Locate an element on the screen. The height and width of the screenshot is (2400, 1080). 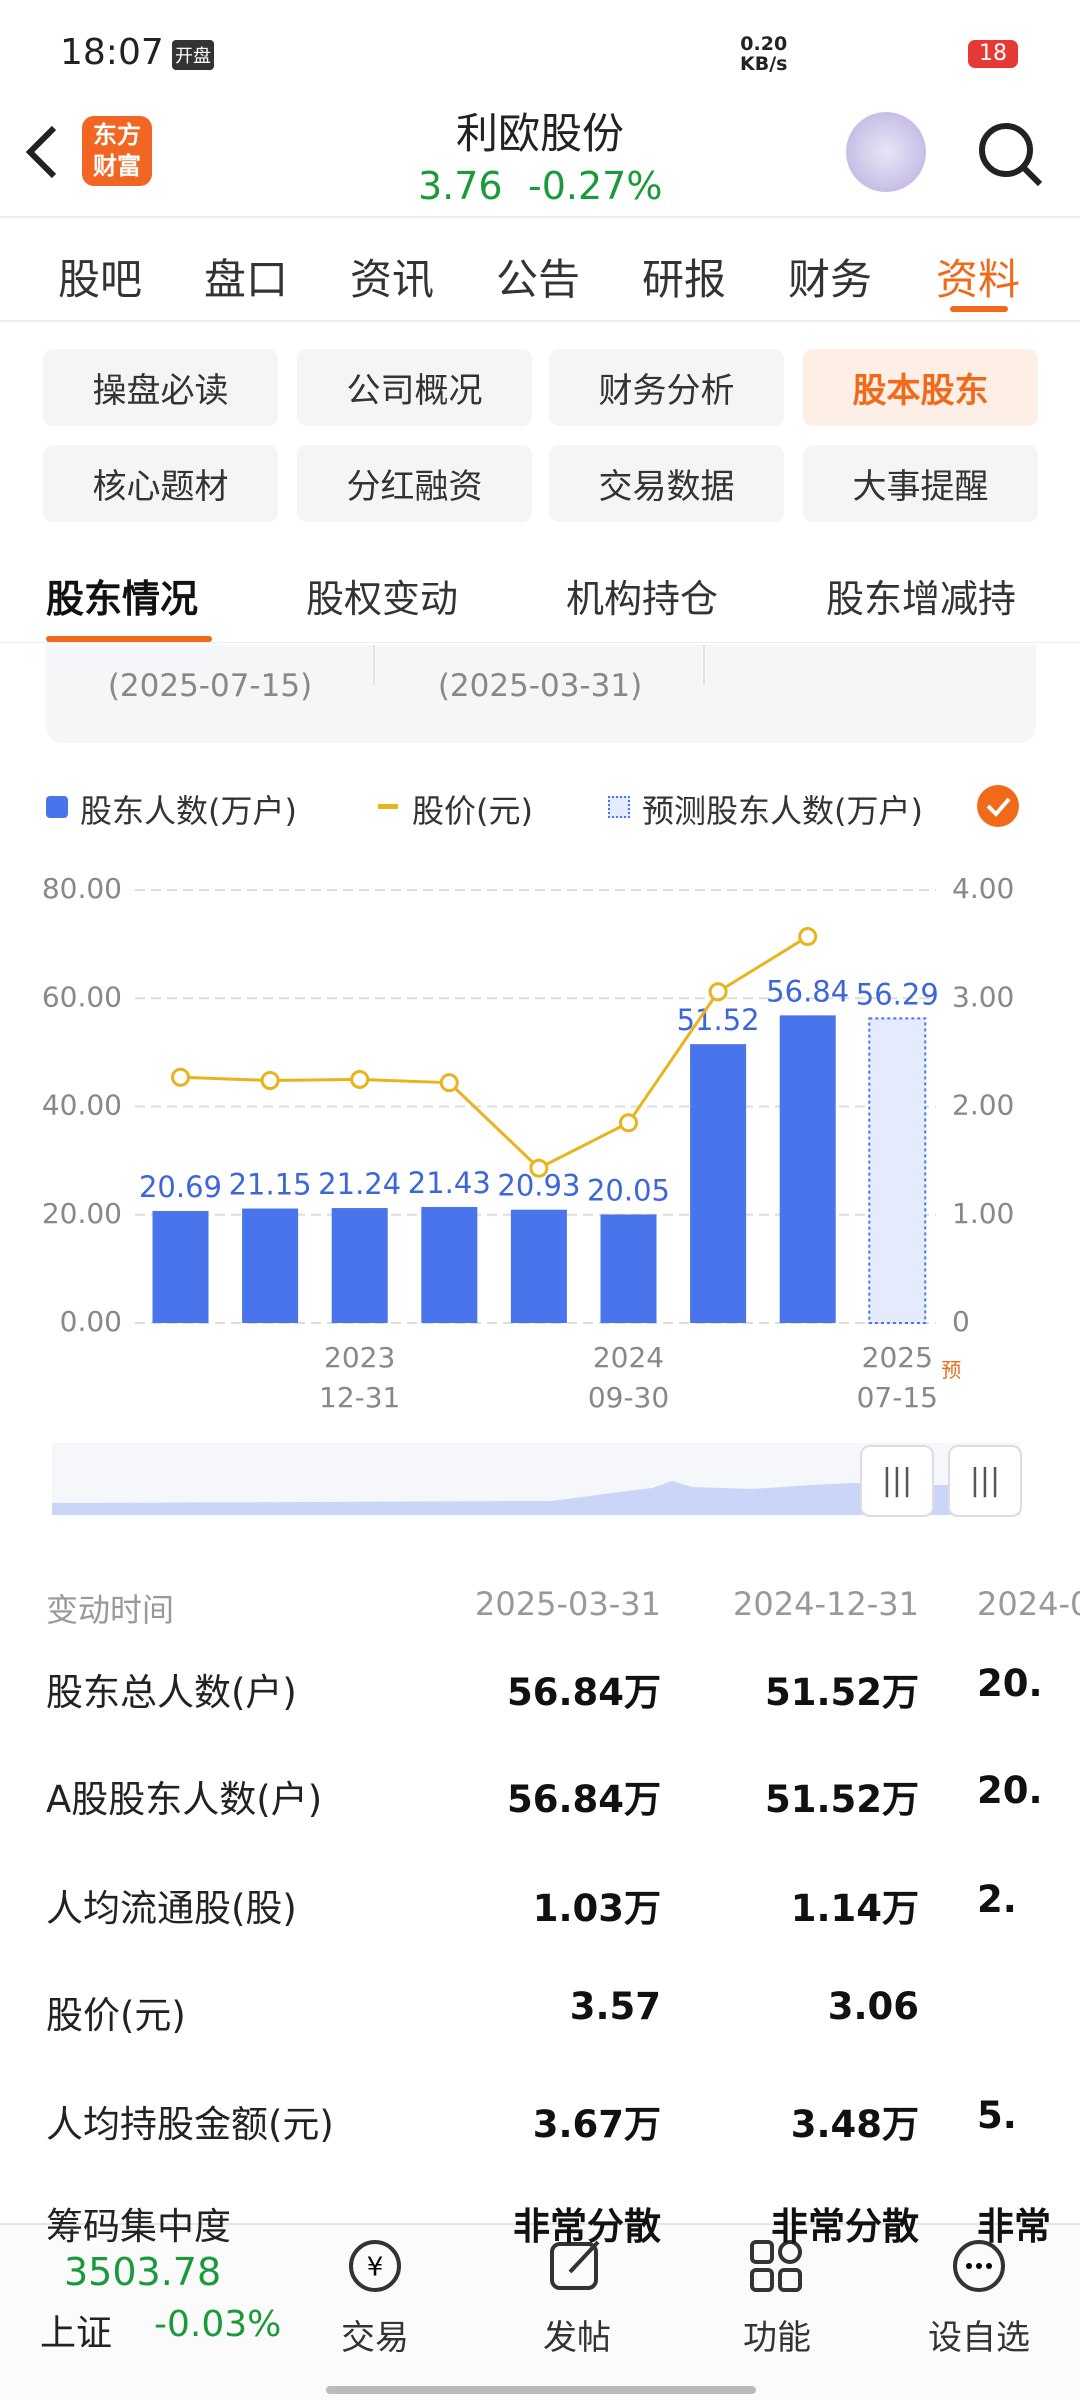
table-header: 2024-12-31 is located at coordinates (826, 1604).